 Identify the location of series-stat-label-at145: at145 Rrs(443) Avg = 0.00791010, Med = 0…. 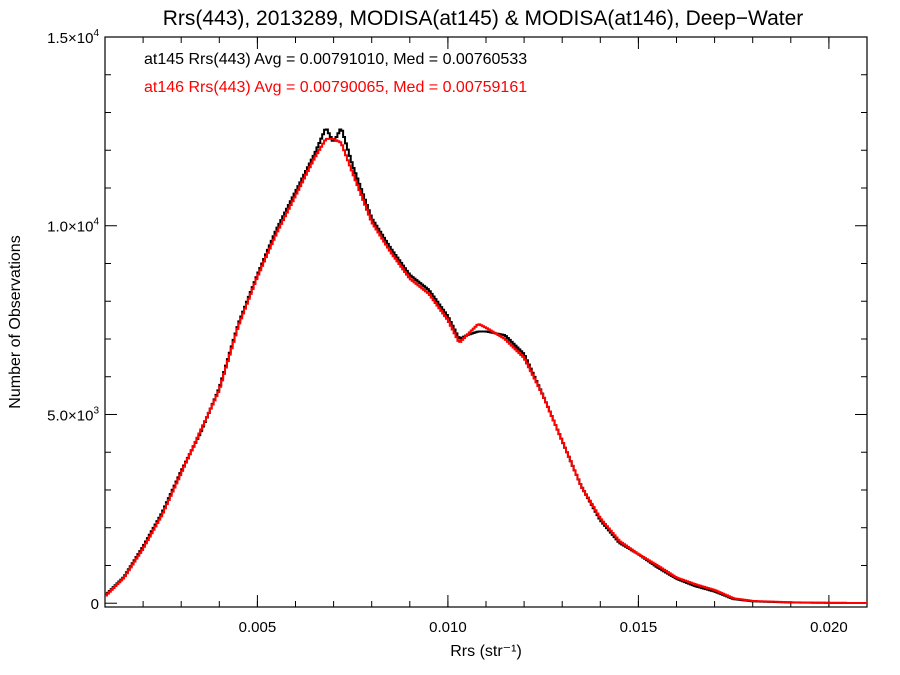
(335, 59).